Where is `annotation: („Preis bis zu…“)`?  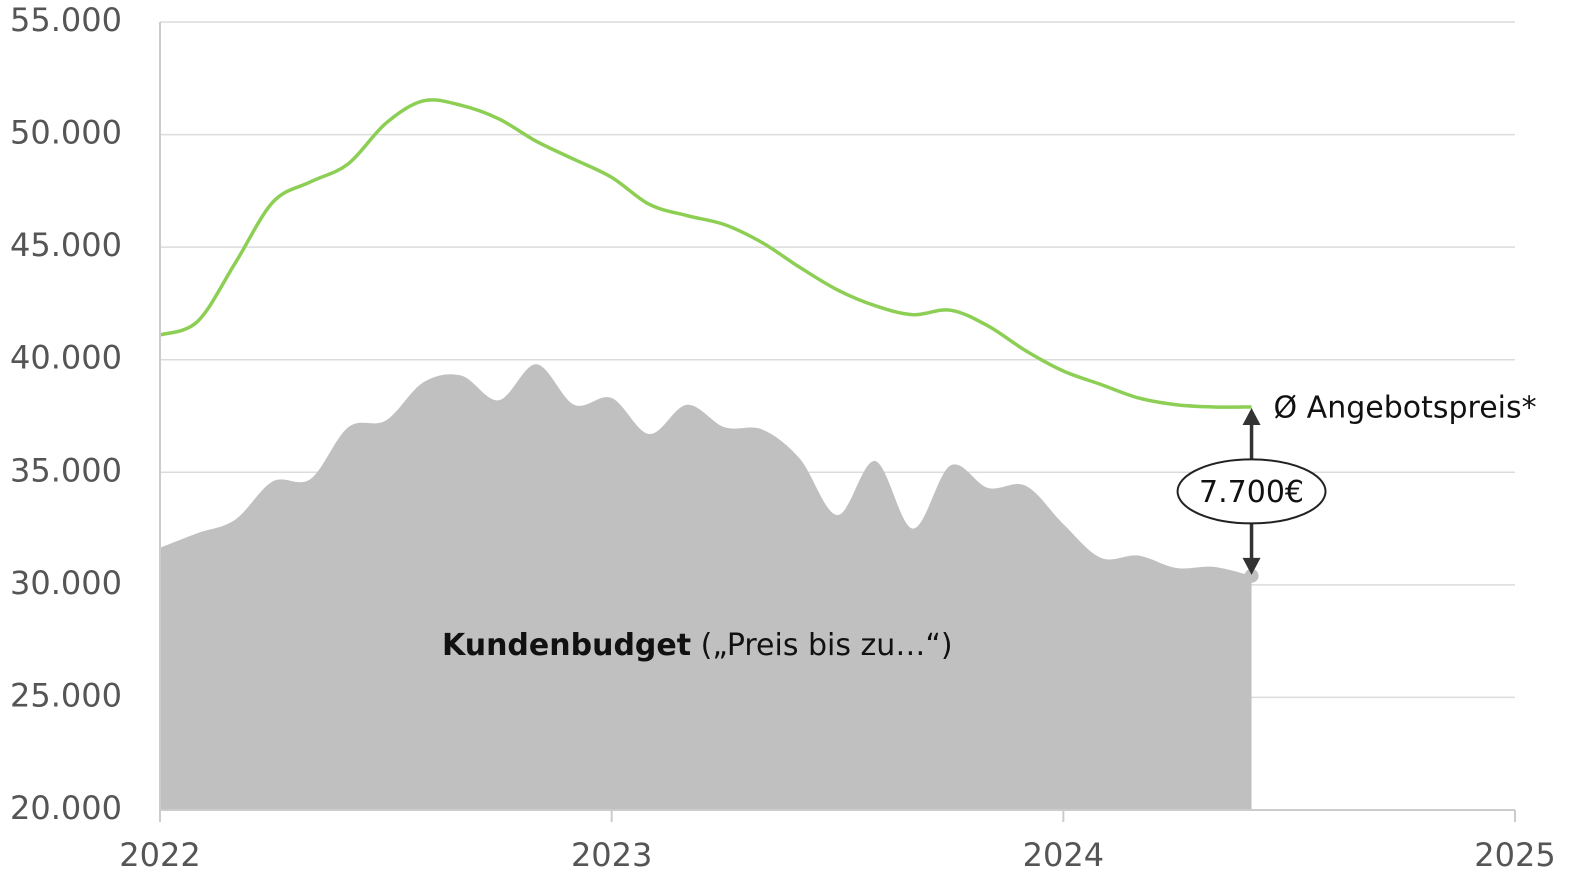 annotation: („Preis bis zu…“) is located at coordinates (827, 645).